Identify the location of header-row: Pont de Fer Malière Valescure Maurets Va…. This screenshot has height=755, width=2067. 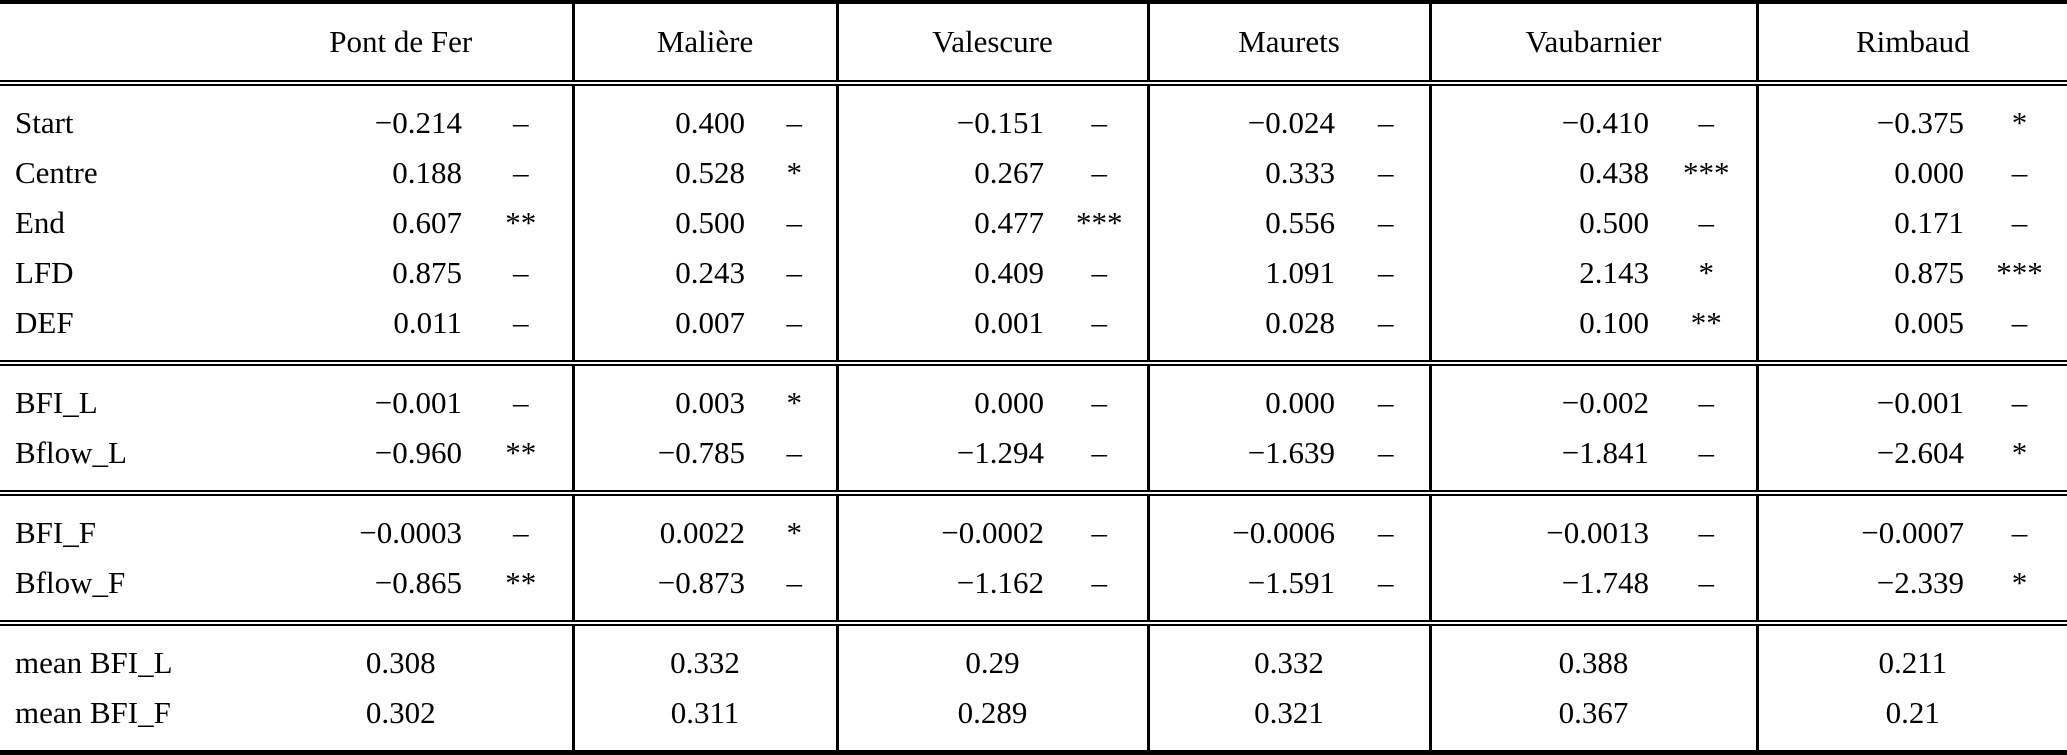
(1033, 42).